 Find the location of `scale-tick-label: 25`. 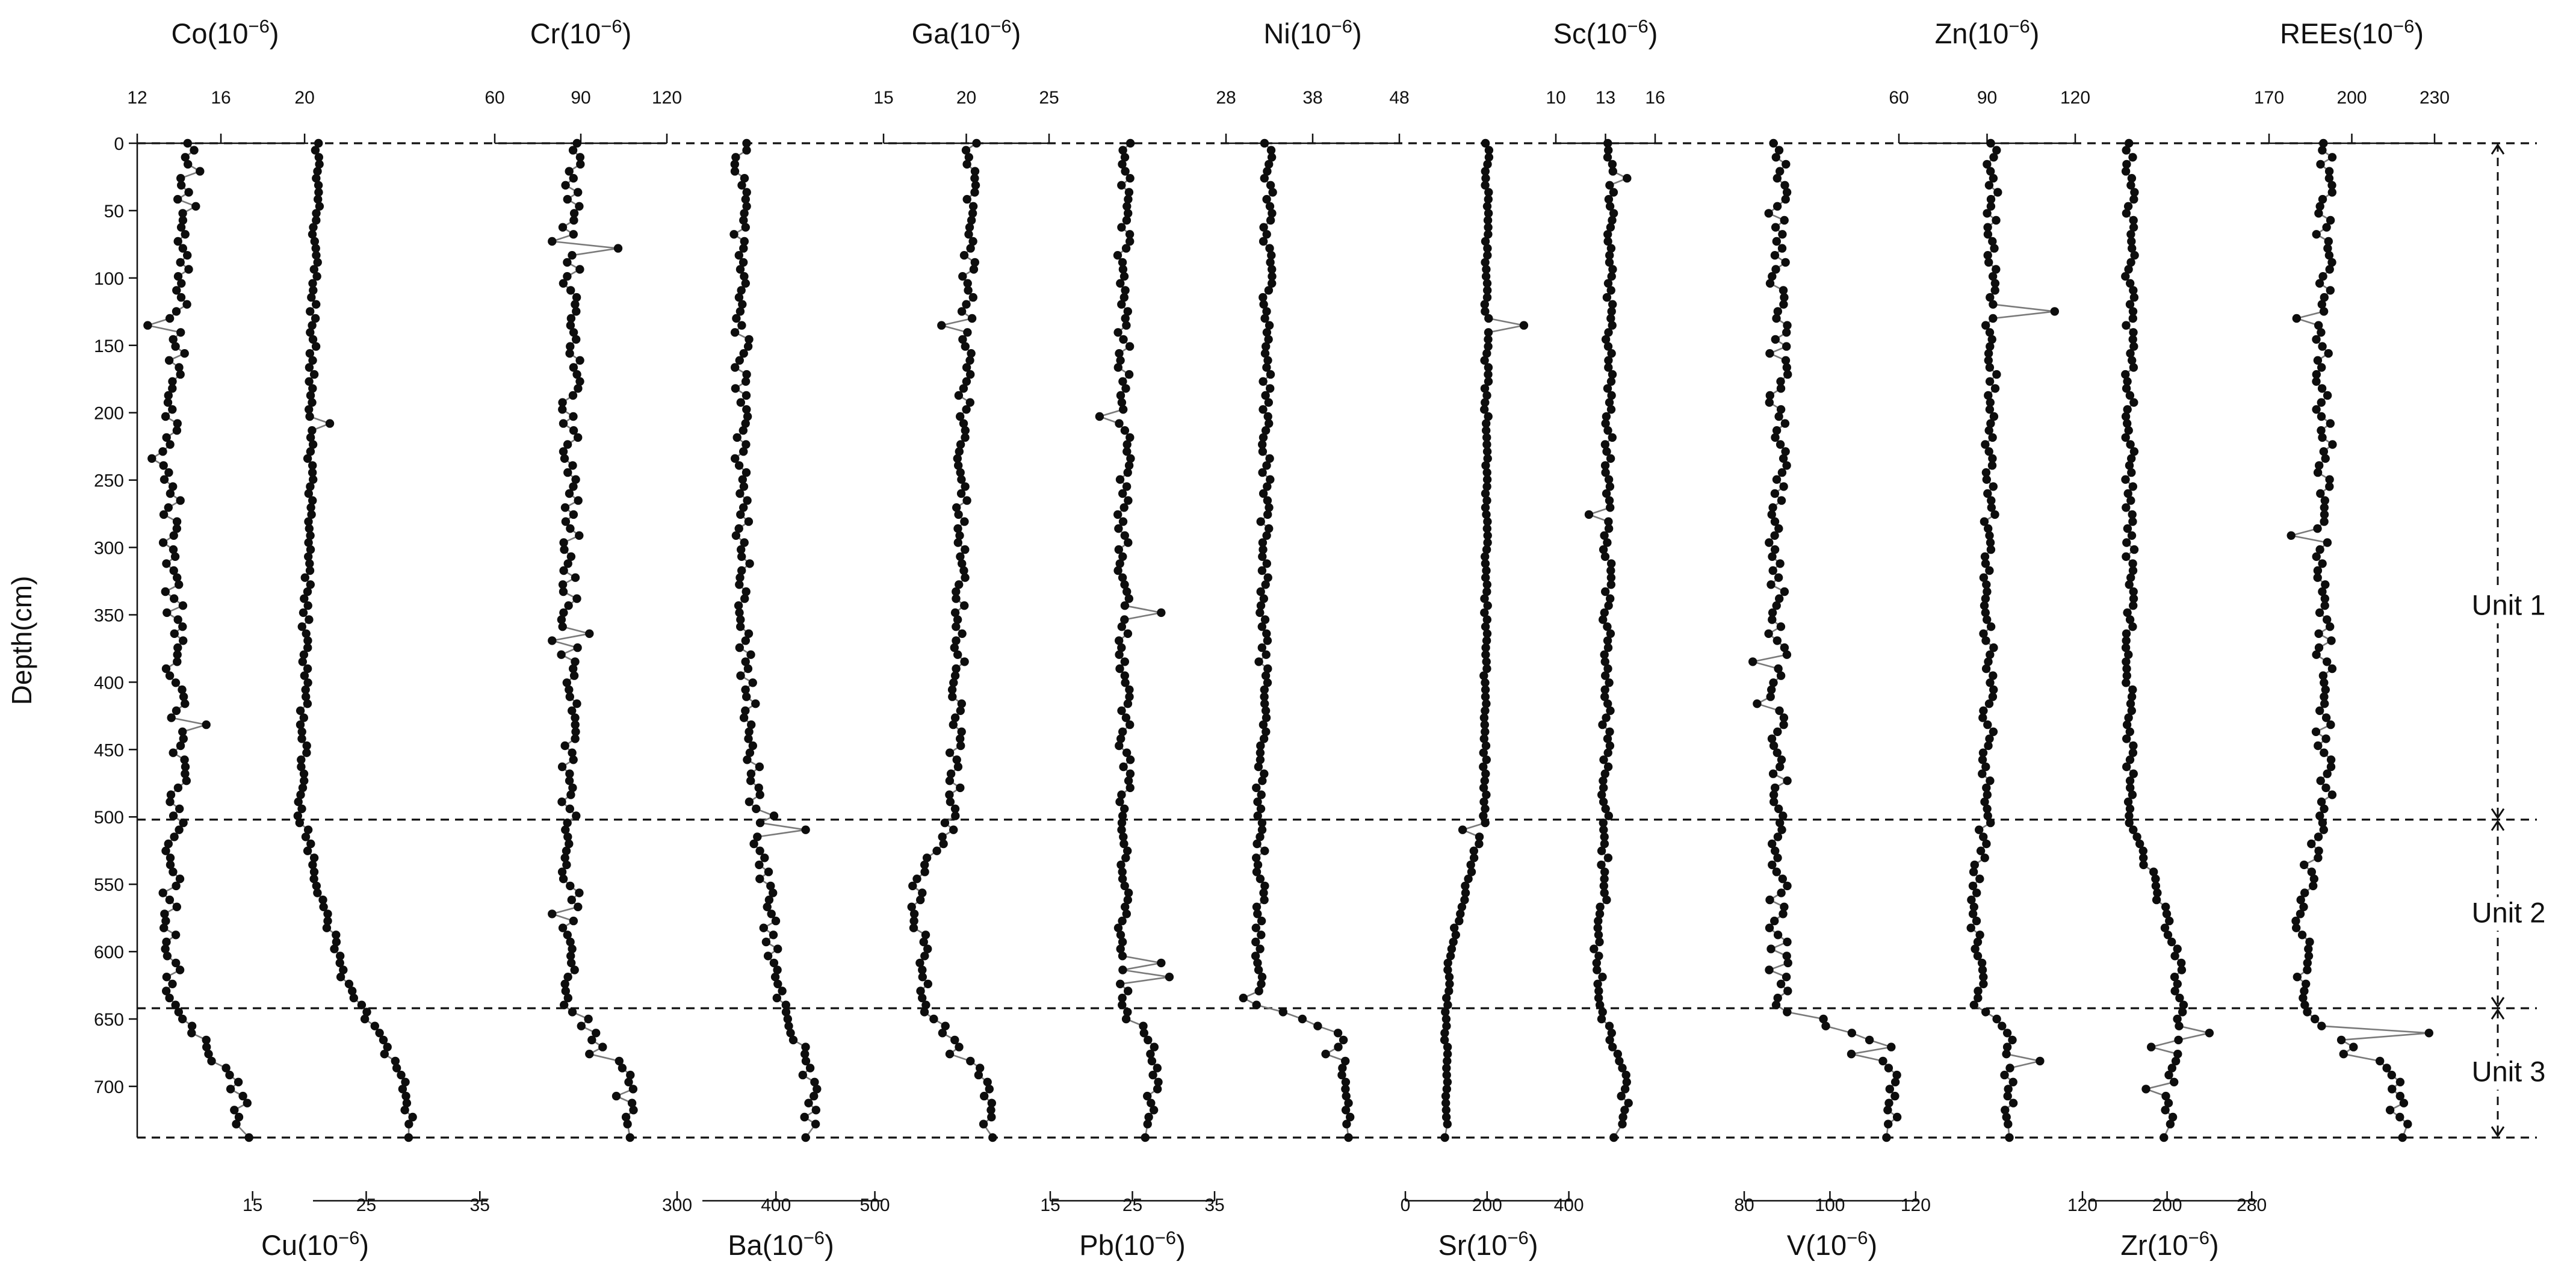

scale-tick-label: 25 is located at coordinates (366, 1205).